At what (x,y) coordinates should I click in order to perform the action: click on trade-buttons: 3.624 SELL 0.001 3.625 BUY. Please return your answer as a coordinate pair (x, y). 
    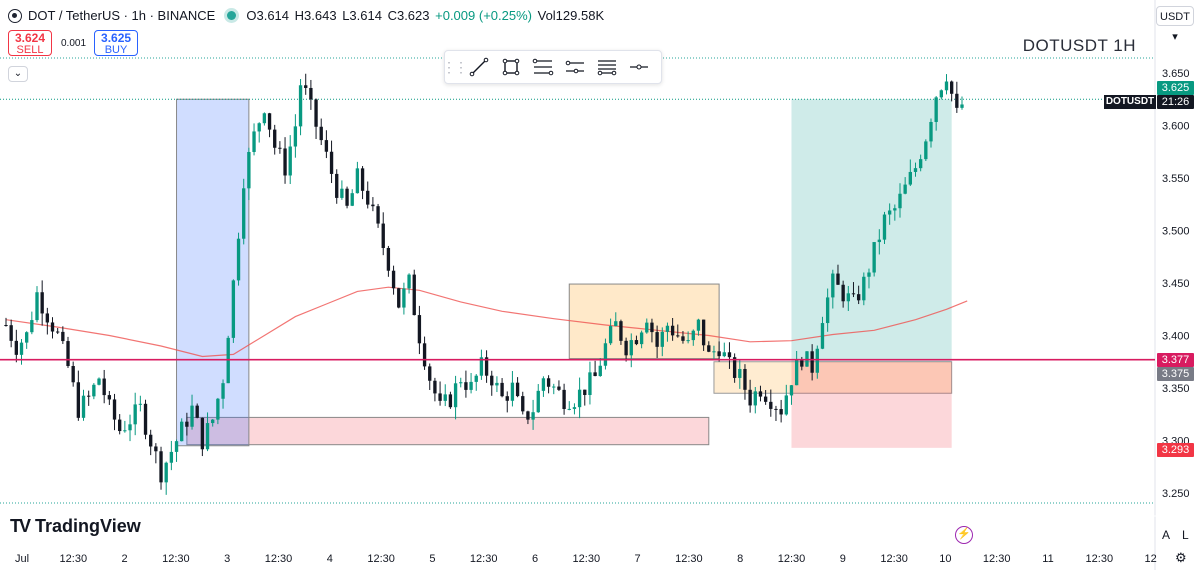
    Looking at the image, I should click on (73, 43).